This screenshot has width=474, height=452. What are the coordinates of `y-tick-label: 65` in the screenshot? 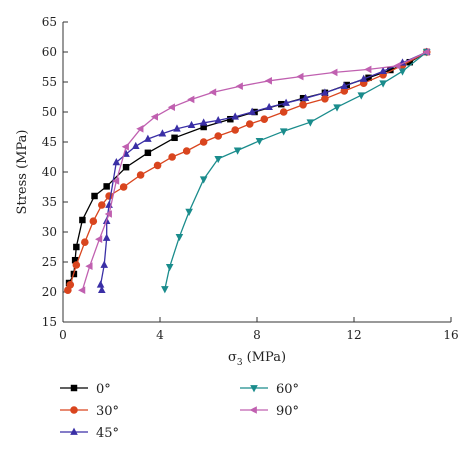 It's located at (49, 22).